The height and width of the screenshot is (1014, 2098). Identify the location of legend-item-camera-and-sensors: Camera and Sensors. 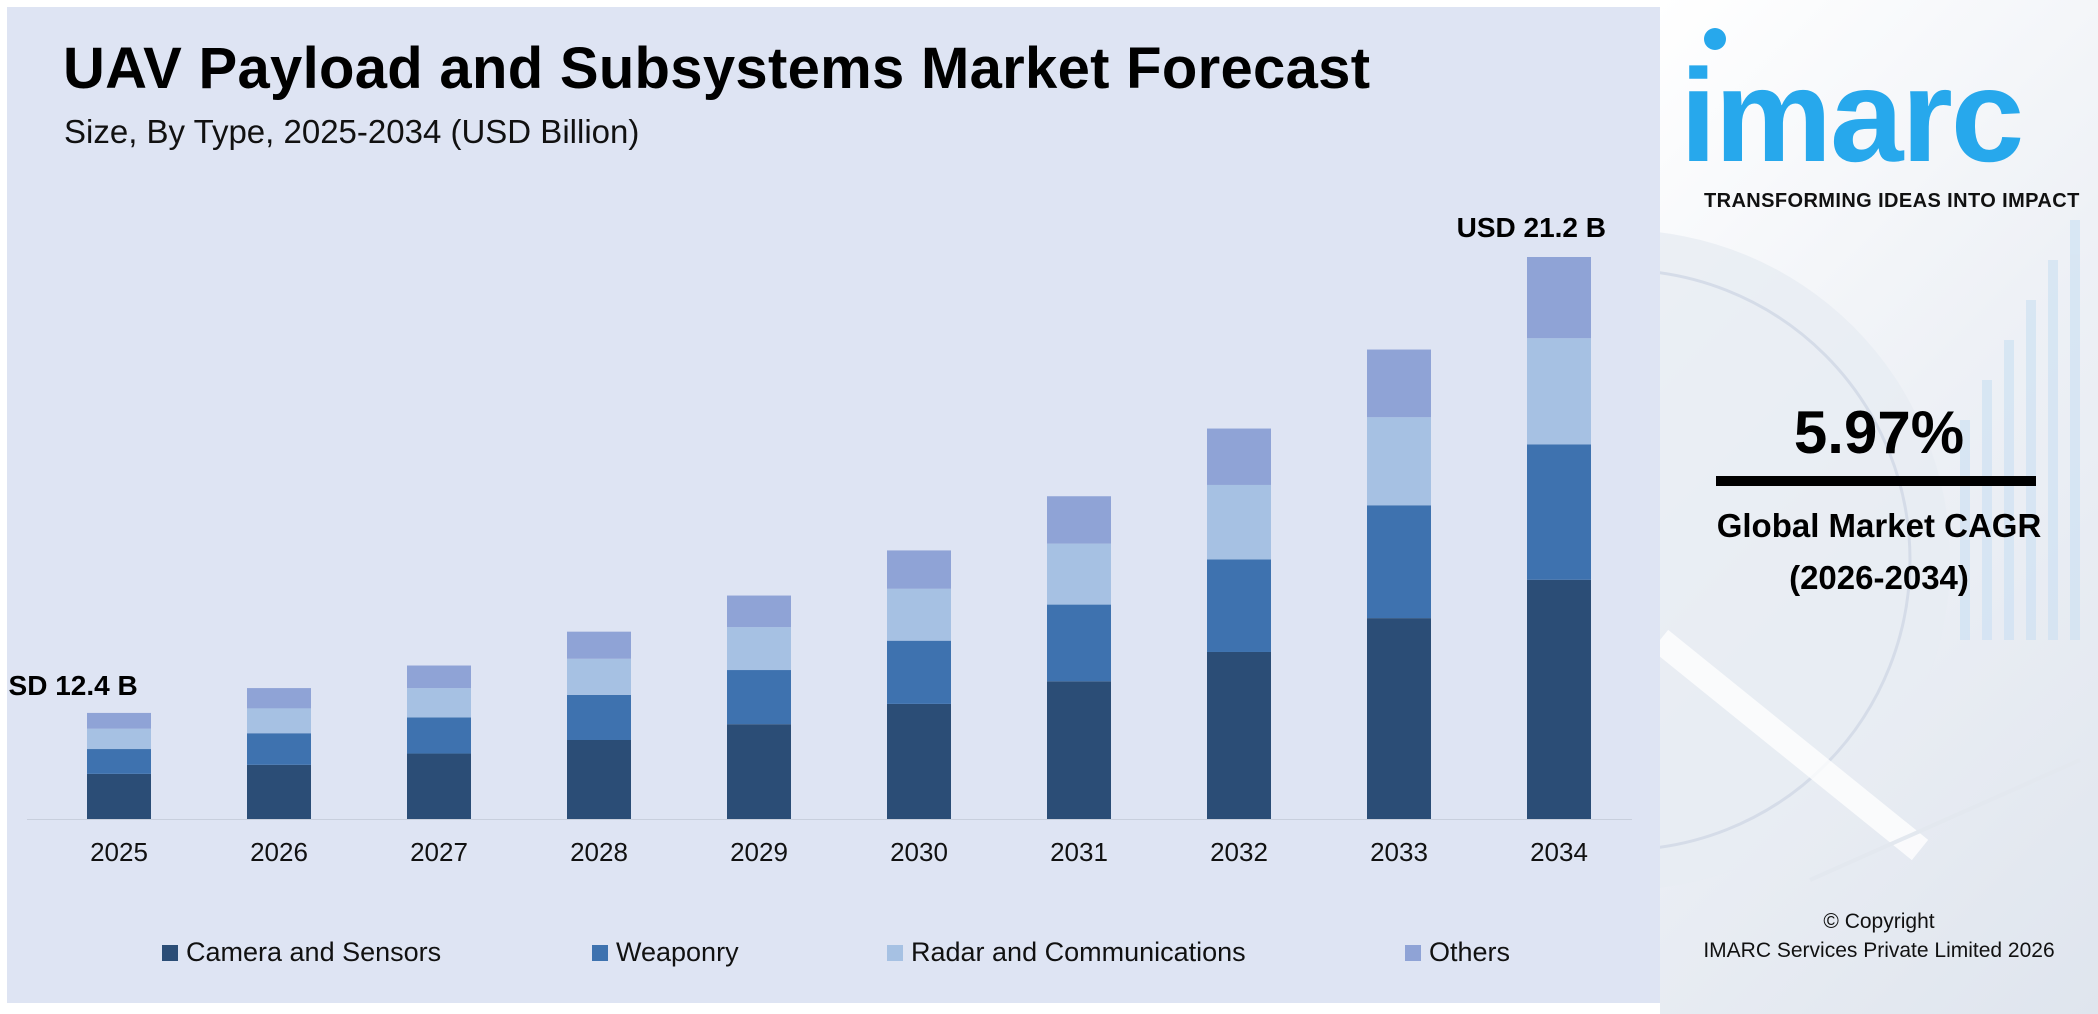
(301, 952).